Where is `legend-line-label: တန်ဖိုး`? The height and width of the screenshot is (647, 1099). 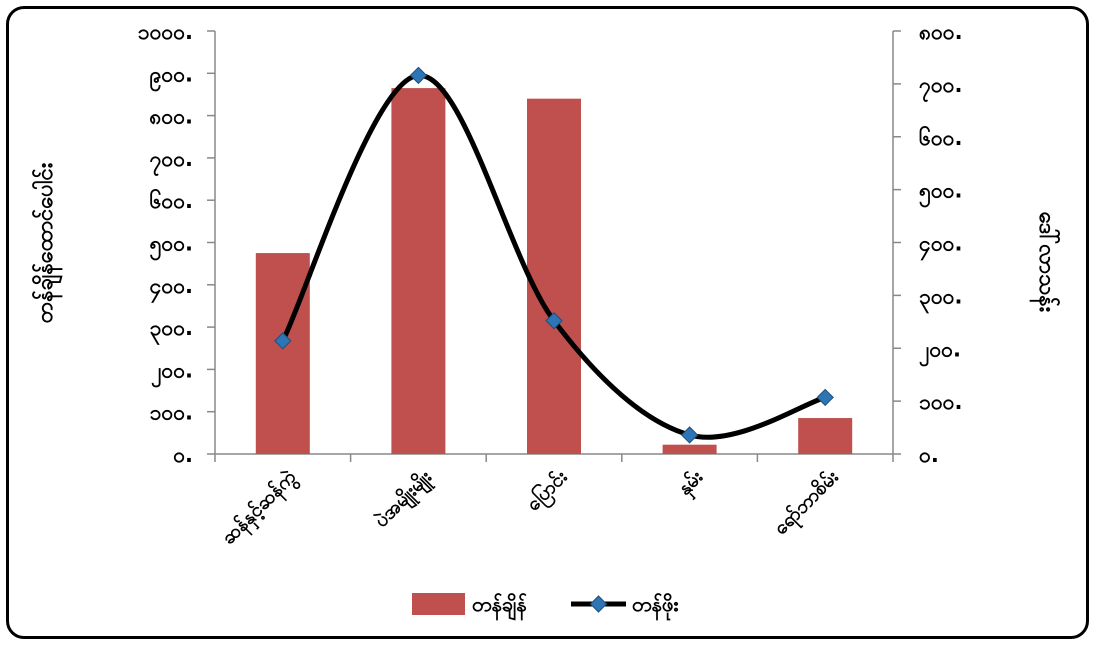
legend-line-label: တန်ဖိုး is located at coordinates (655, 606).